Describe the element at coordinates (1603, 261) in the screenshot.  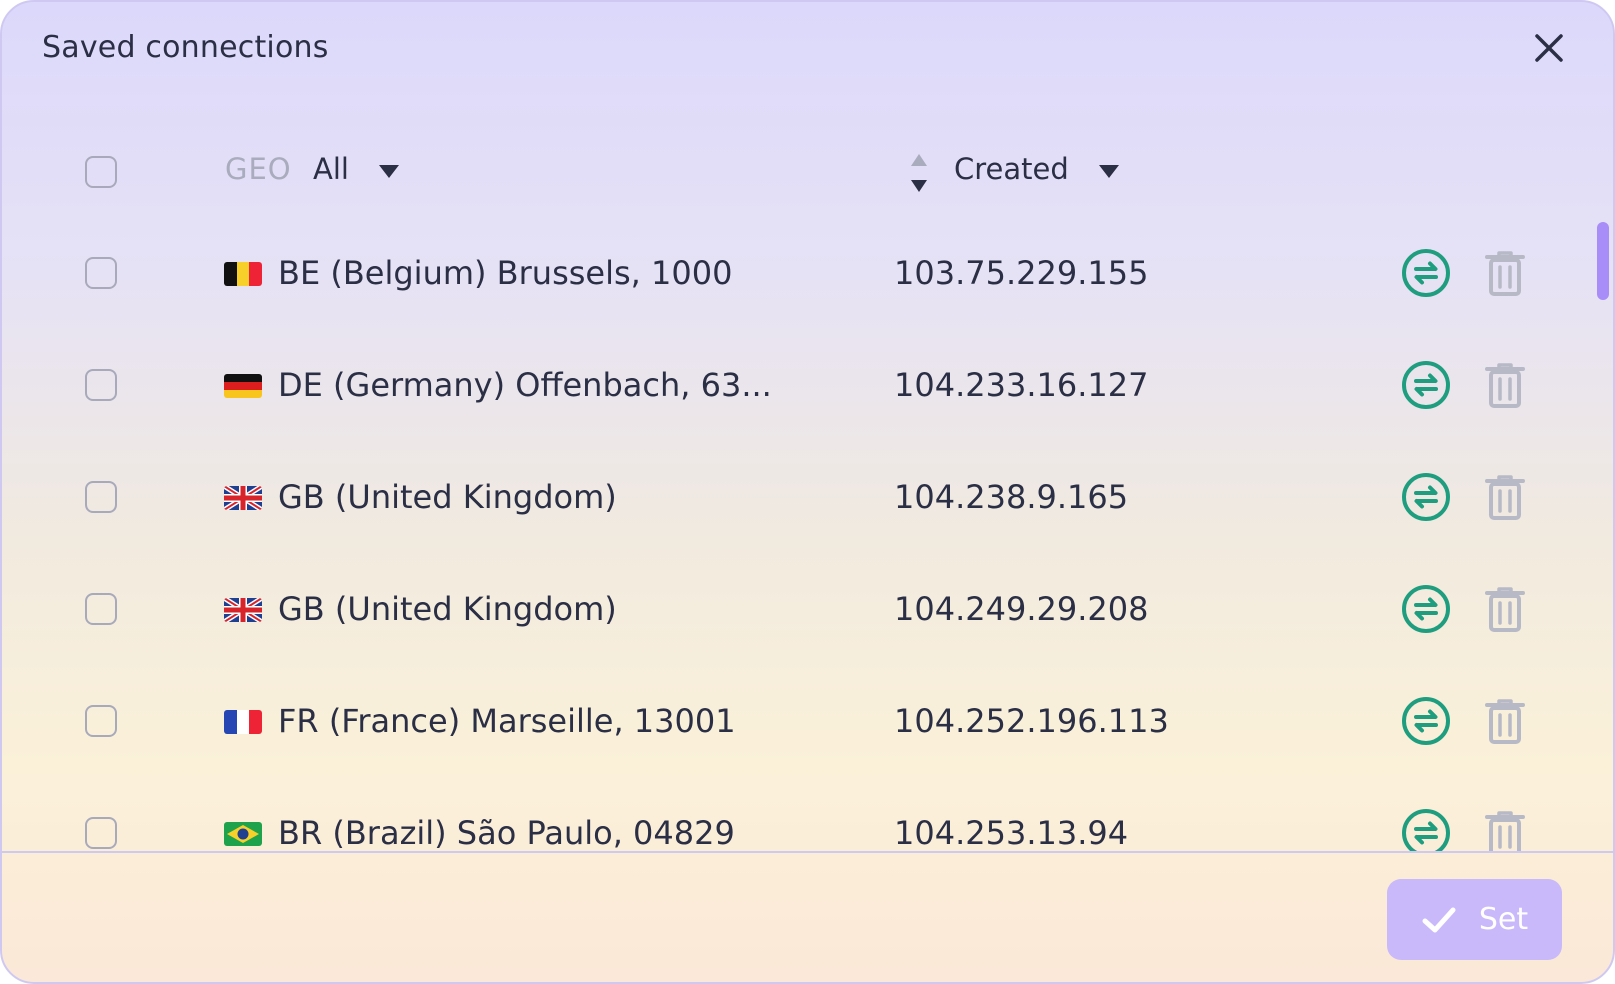
I see `list-scrollbar-thumb` at that location.